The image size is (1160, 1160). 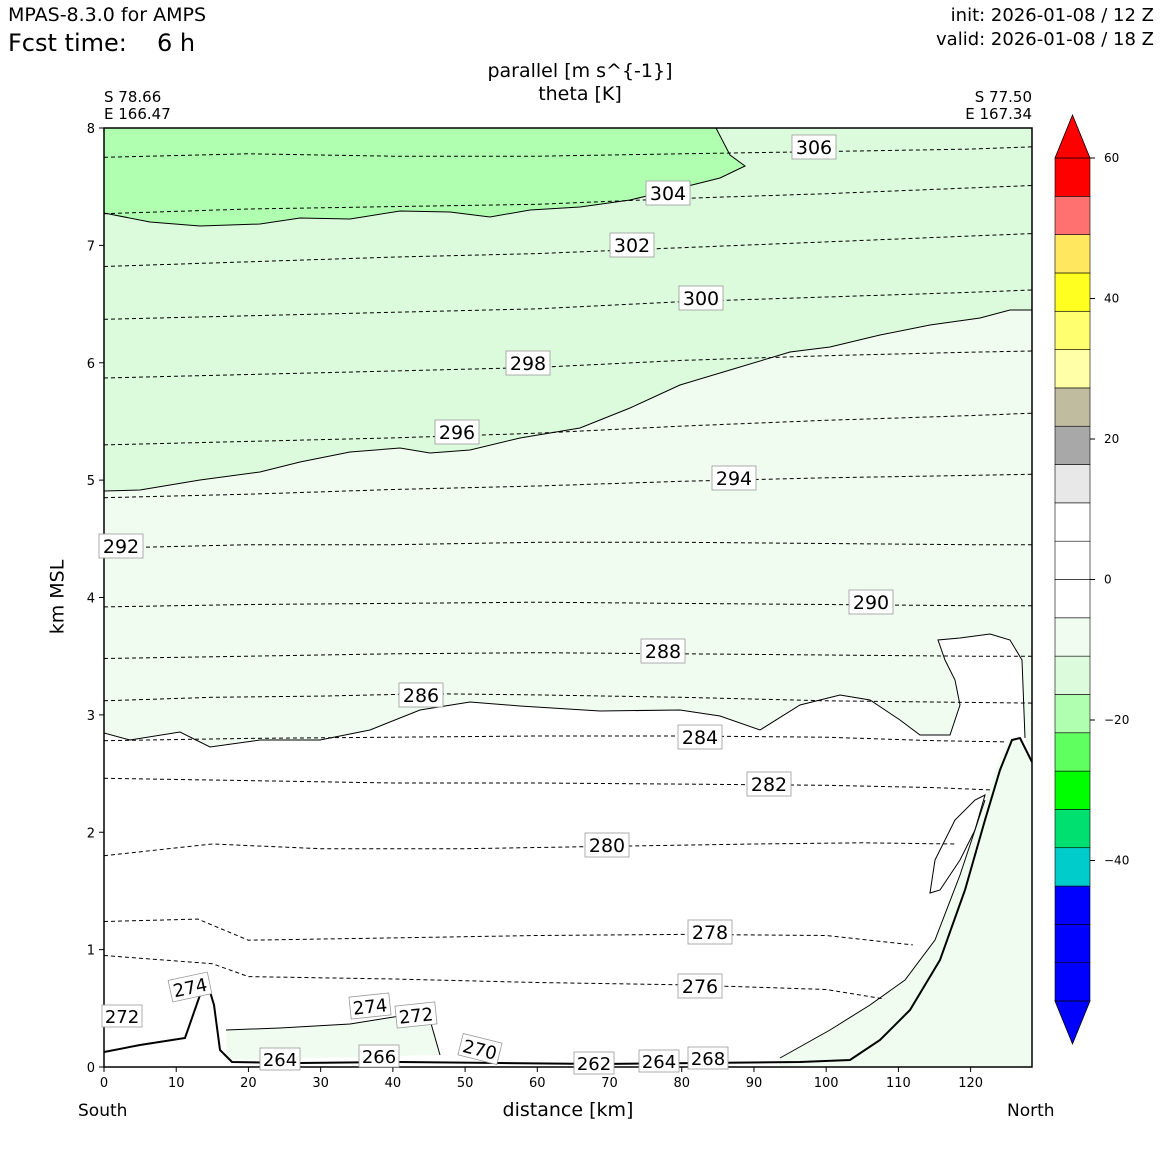 I want to click on init-time: init: 2026-01-08 / 12 Z, so click(x=1052, y=15).